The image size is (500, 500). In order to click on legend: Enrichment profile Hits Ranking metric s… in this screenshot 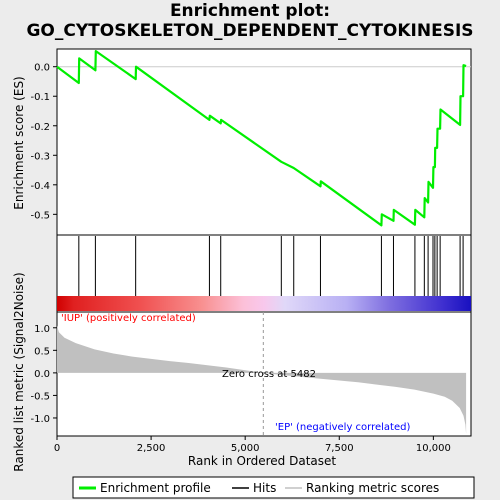, I will do `click(273, 487)`.